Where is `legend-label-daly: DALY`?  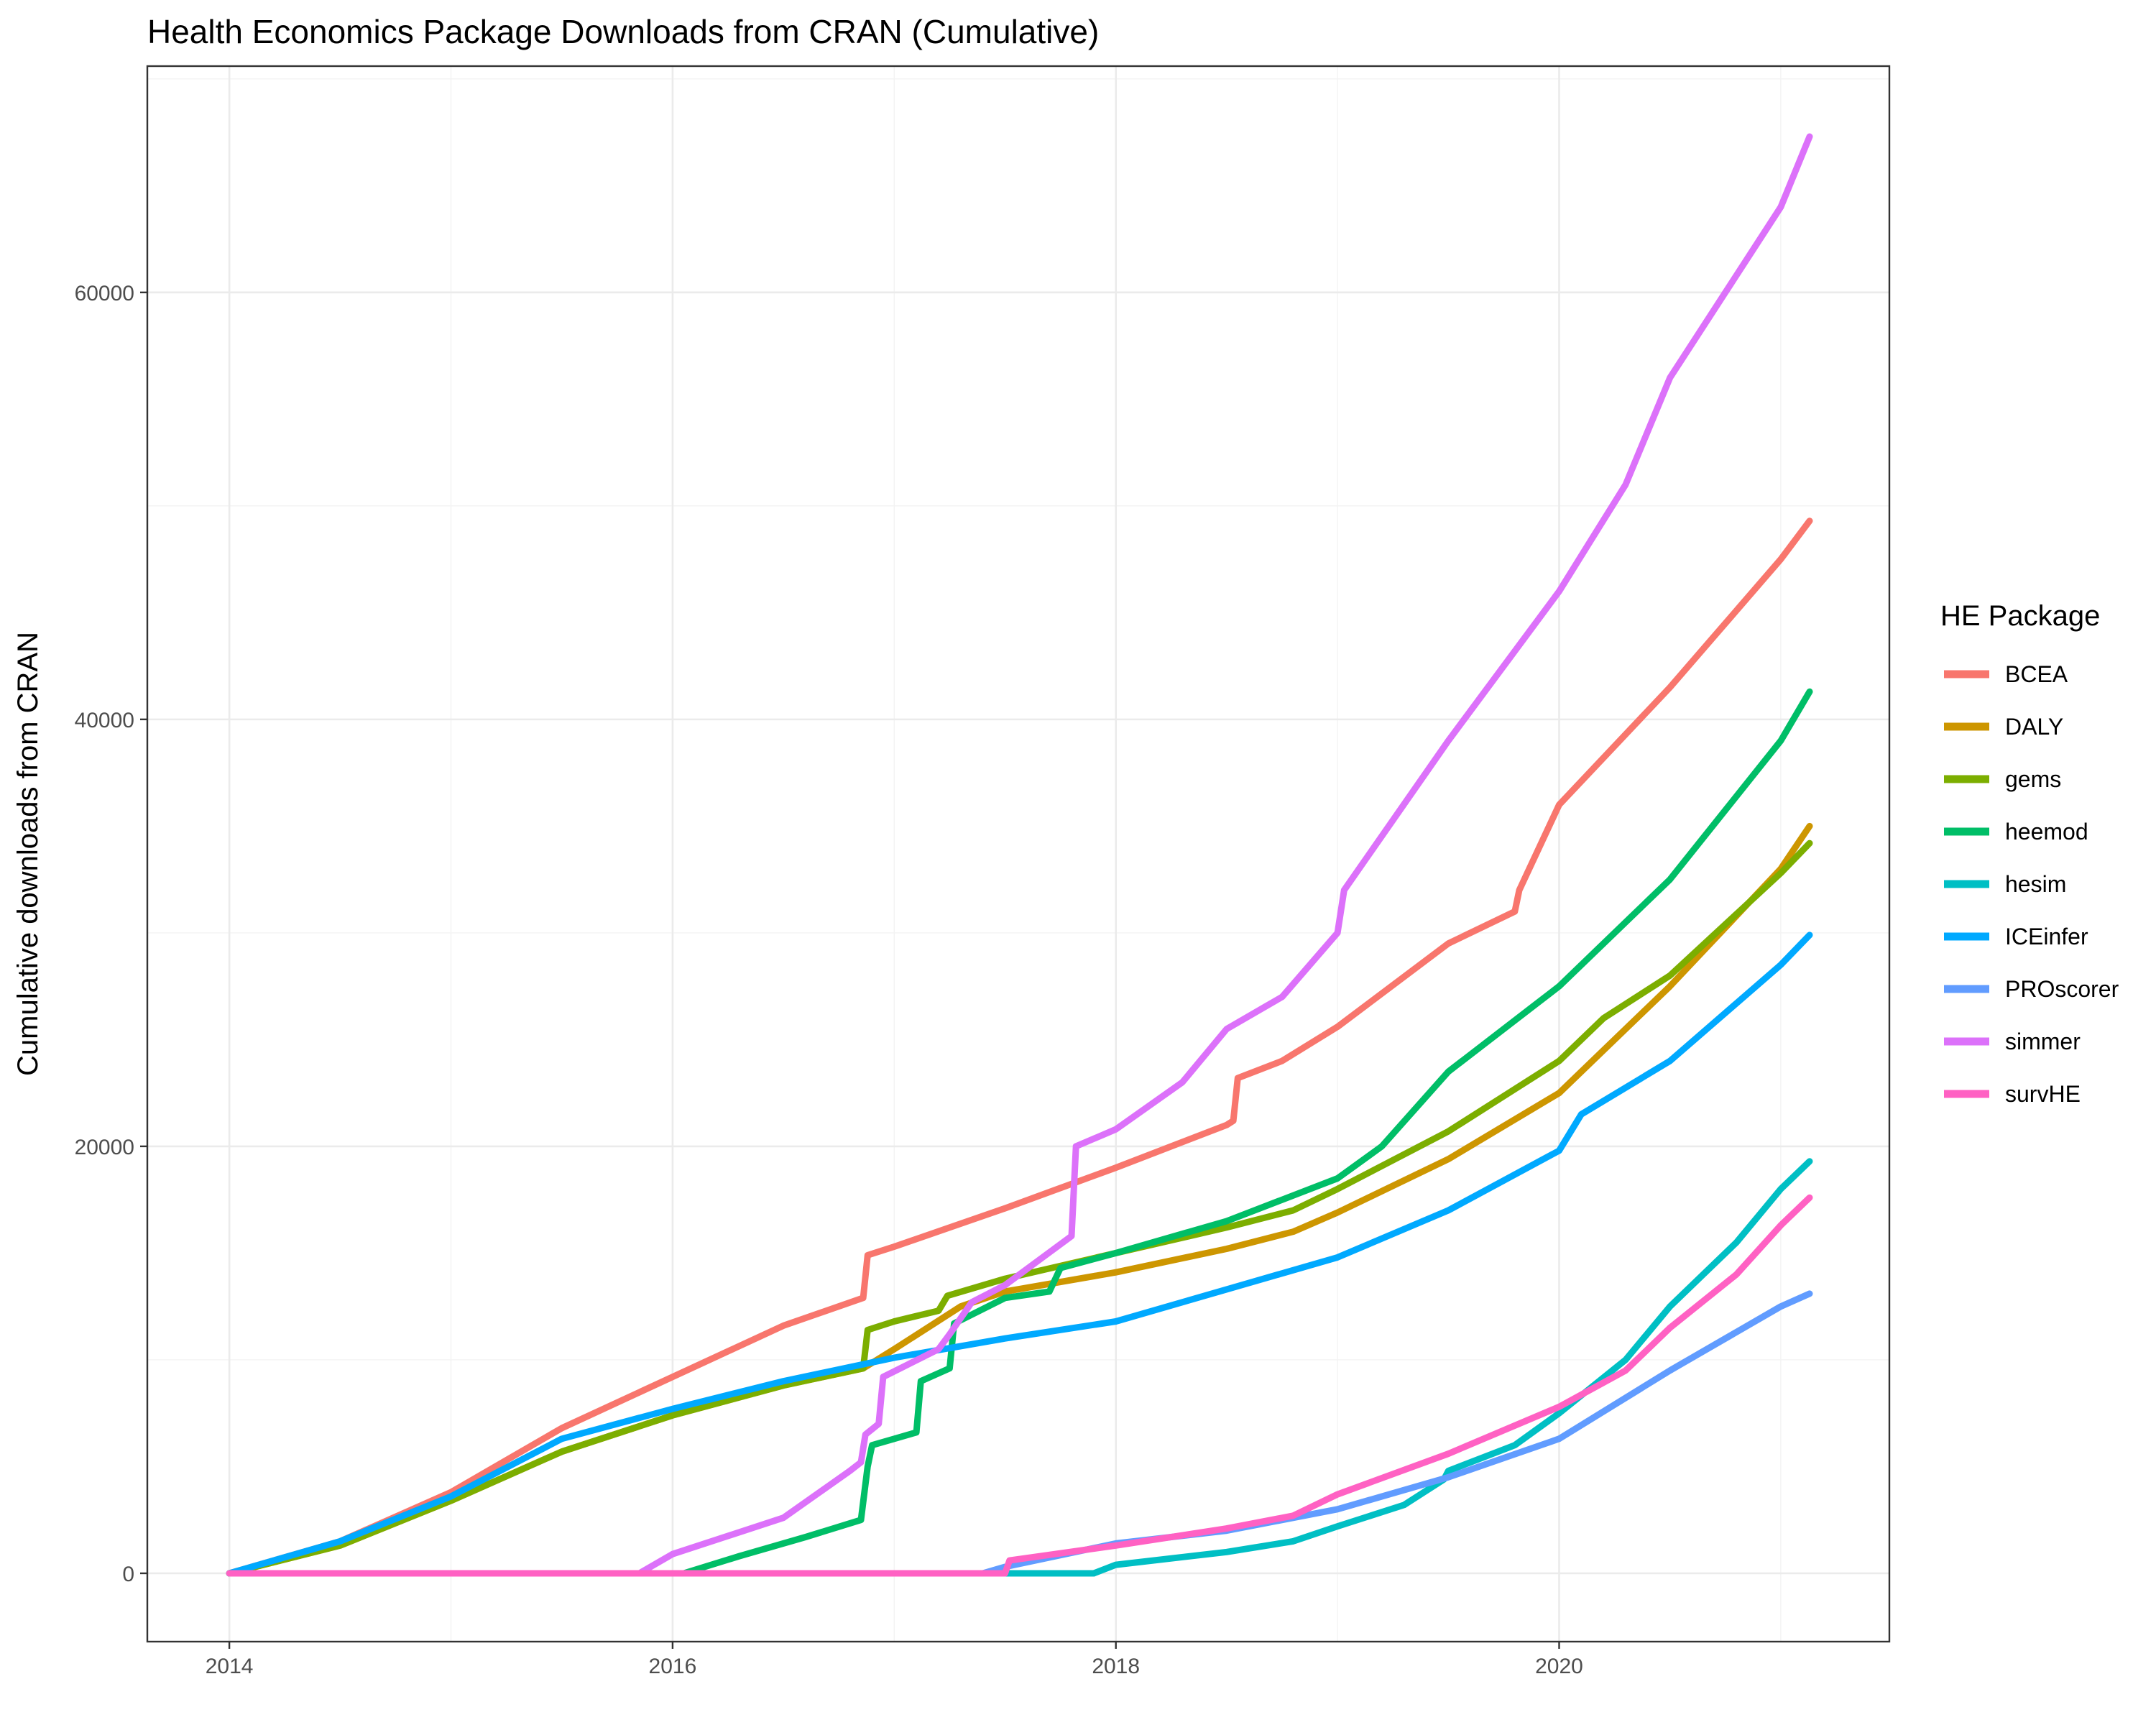 legend-label-daly: DALY is located at coordinates (2034, 727).